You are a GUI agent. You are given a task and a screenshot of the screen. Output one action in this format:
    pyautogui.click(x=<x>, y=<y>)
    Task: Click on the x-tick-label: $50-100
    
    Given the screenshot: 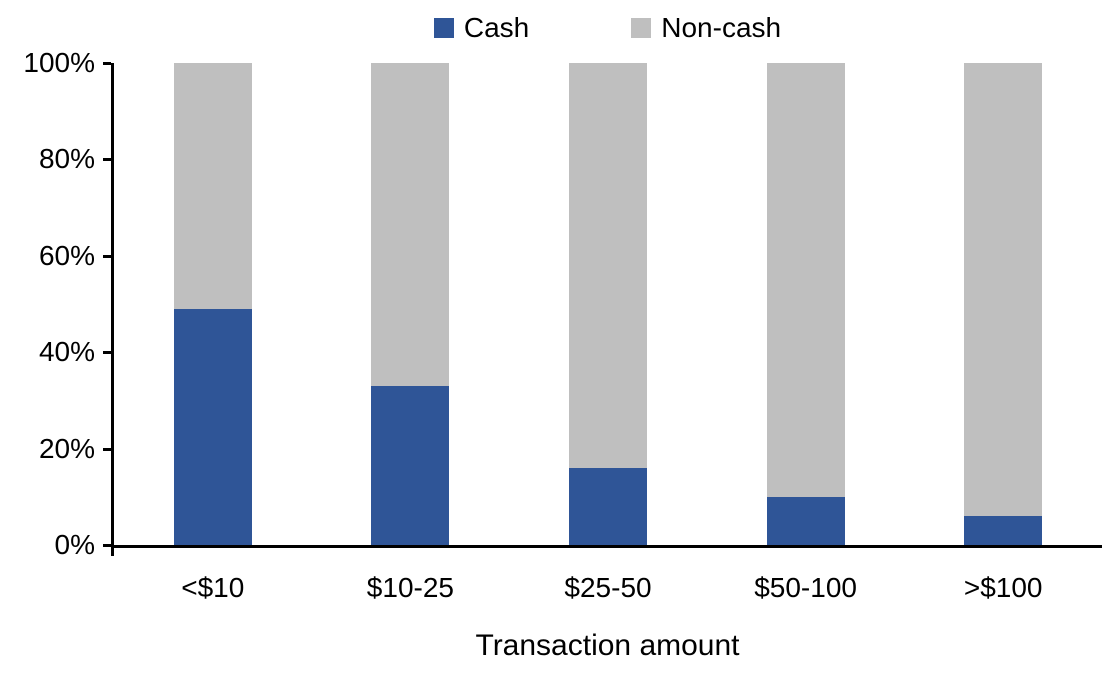 What is the action you would take?
    pyautogui.click(x=805, y=587)
    